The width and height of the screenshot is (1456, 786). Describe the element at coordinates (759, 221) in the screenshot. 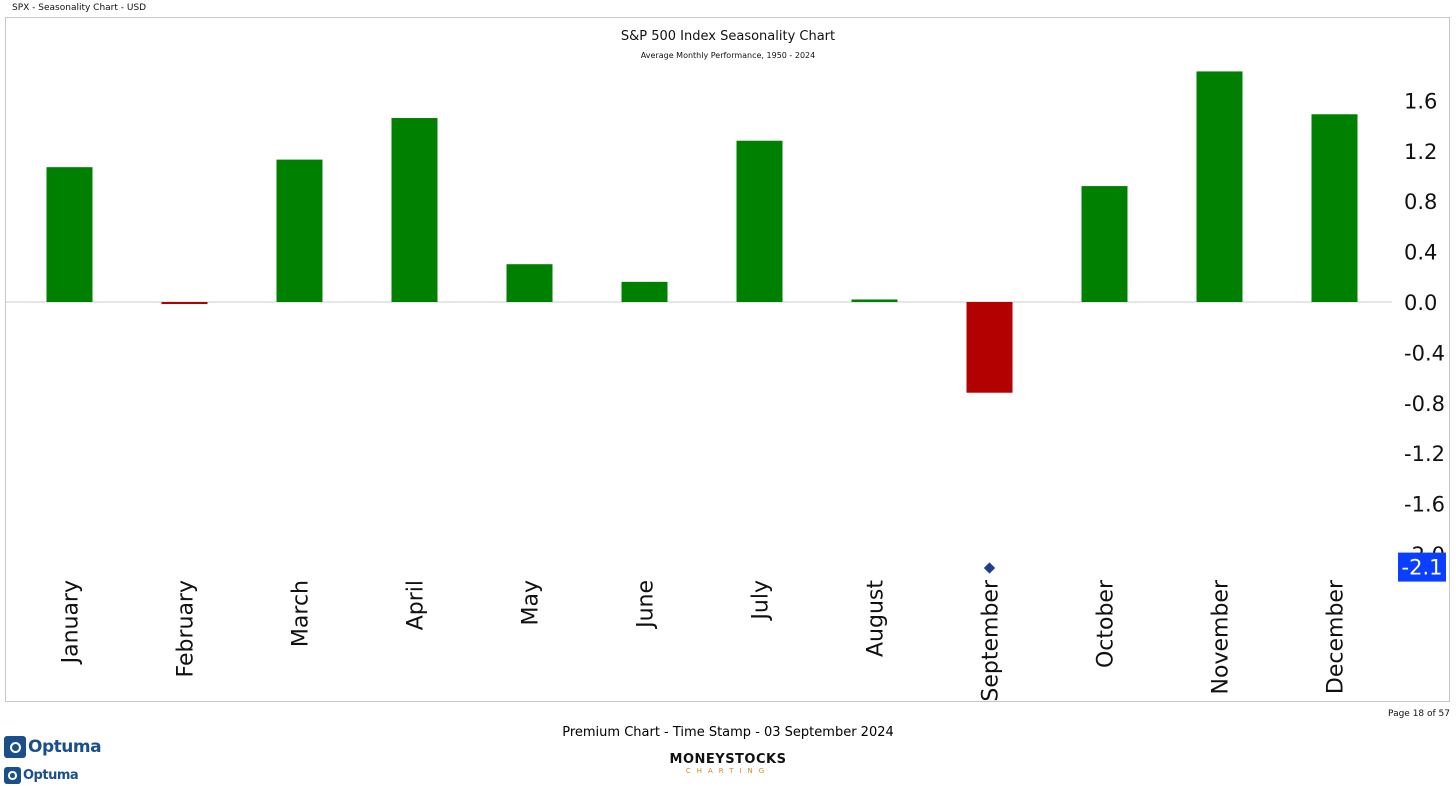

I see `bar-july` at that location.